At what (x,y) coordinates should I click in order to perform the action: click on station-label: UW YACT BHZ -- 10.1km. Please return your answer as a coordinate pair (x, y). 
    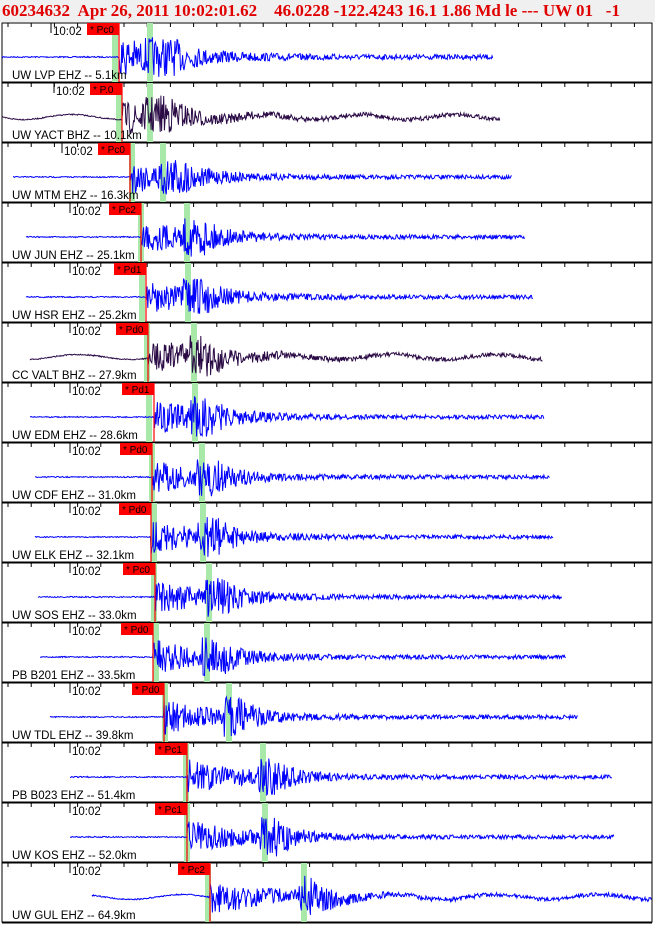
    Looking at the image, I should click on (77, 136).